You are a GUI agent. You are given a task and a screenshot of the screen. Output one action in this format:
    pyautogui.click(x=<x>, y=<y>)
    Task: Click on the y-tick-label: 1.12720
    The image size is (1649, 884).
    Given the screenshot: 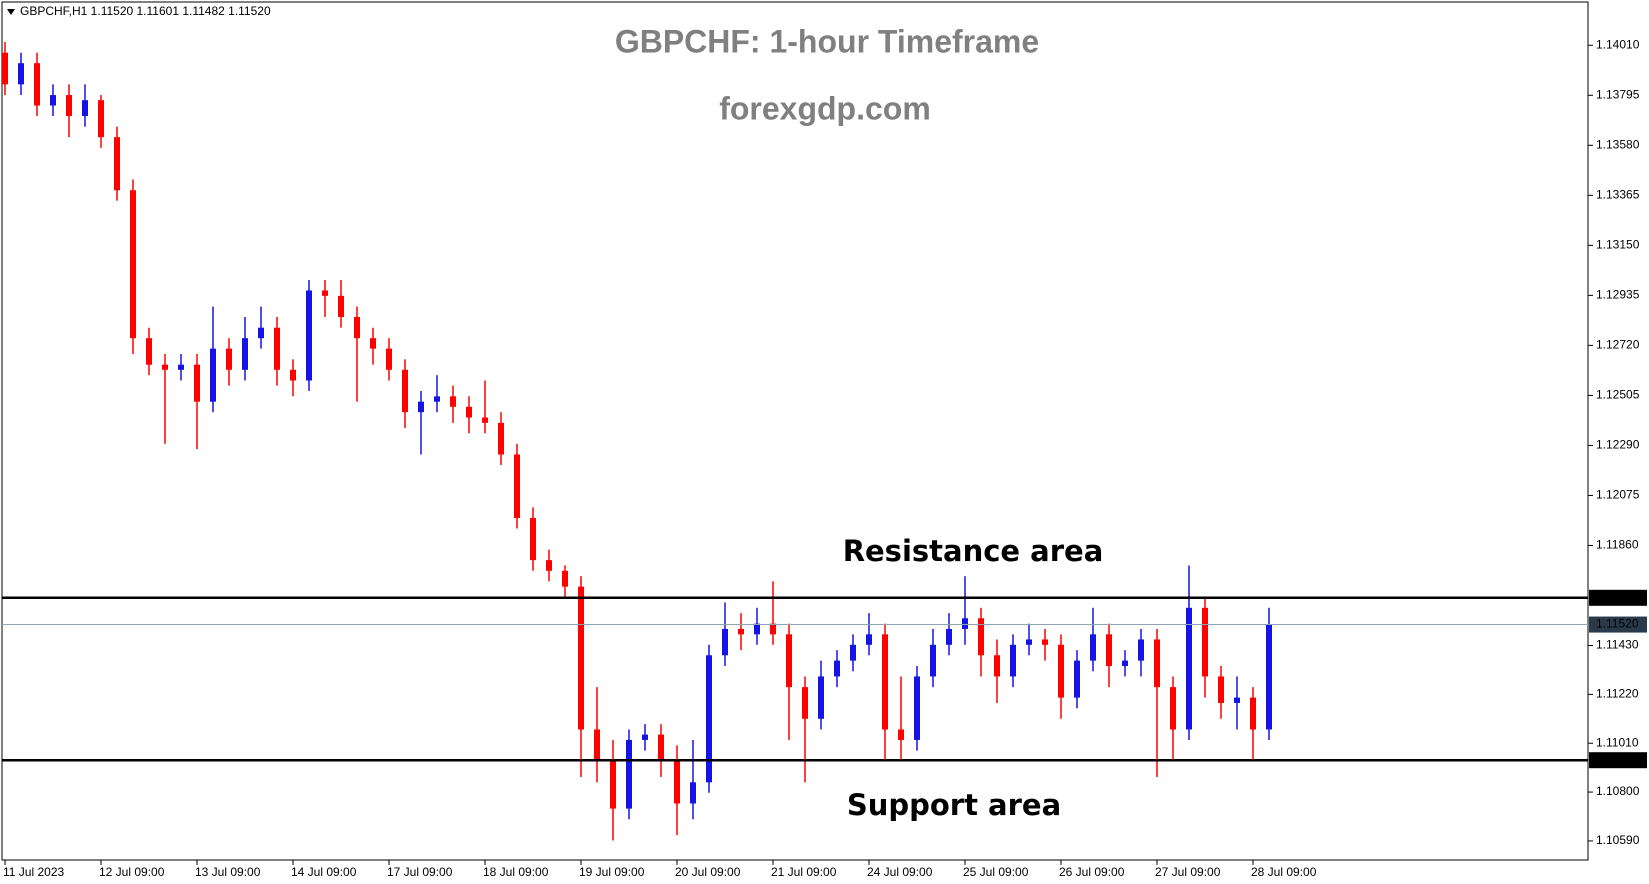 What is the action you would take?
    pyautogui.click(x=1618, y=345)
    